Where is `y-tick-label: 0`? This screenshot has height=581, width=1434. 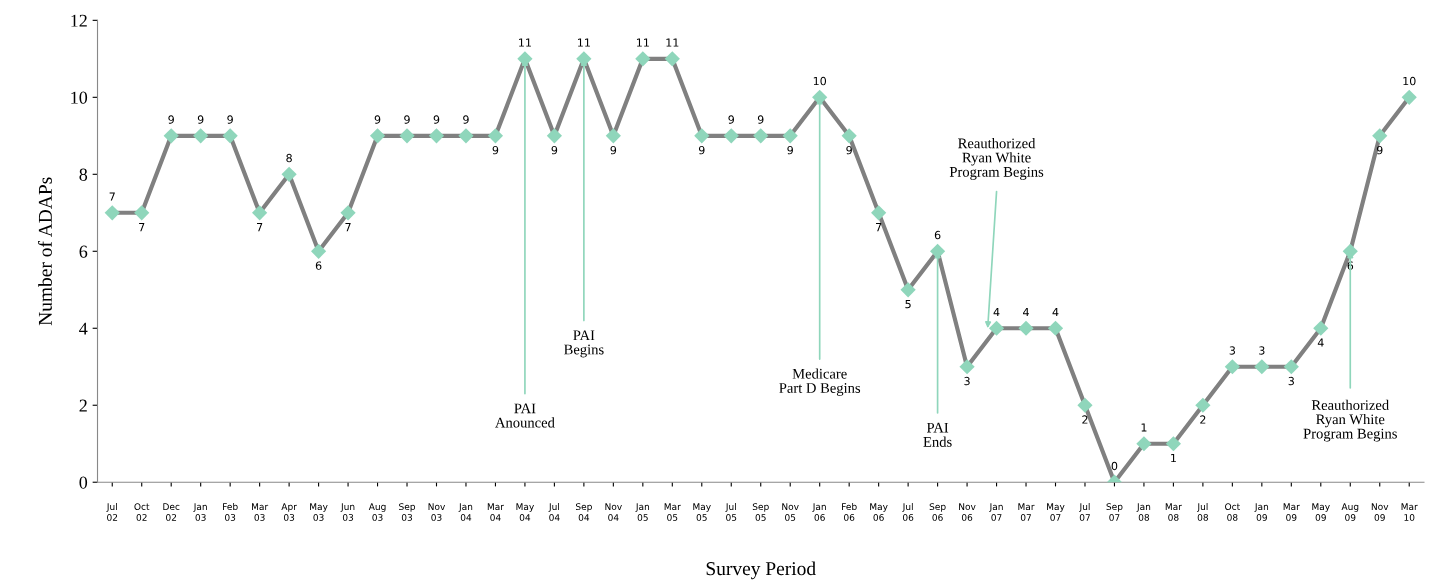
y-tick-label: 0 is located at coordinates (83, 482).